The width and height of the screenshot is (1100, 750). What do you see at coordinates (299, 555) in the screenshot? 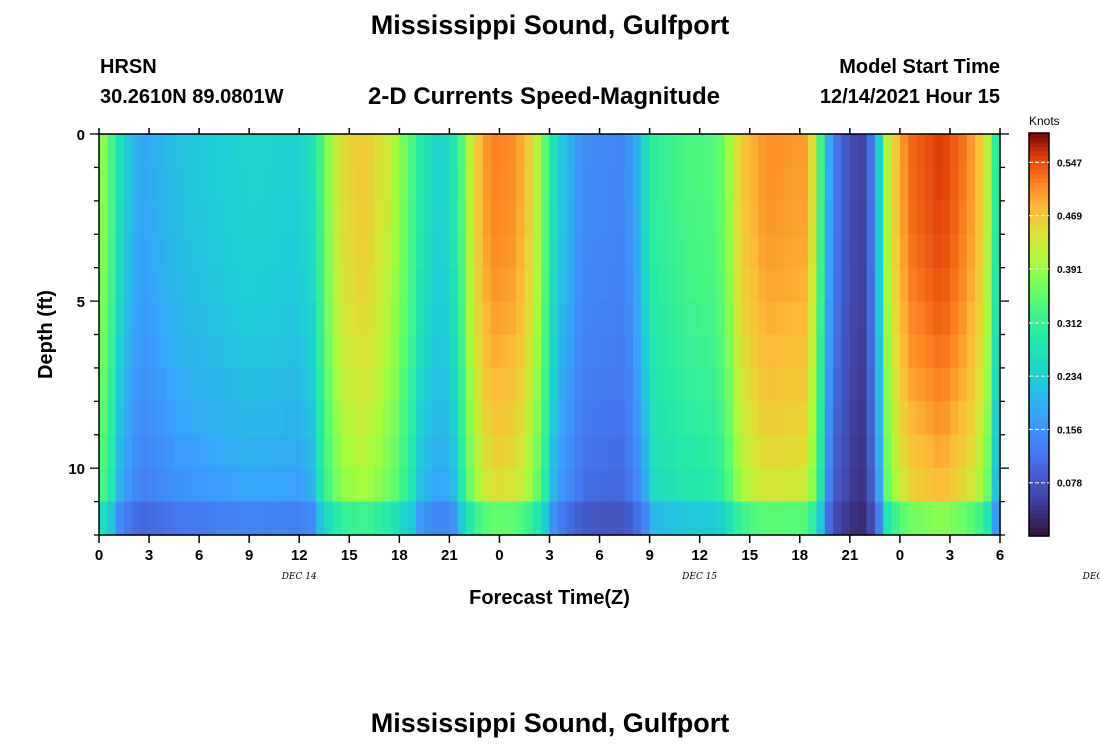
I see `x-tick-label: 12` at bounding box center [299, 555].